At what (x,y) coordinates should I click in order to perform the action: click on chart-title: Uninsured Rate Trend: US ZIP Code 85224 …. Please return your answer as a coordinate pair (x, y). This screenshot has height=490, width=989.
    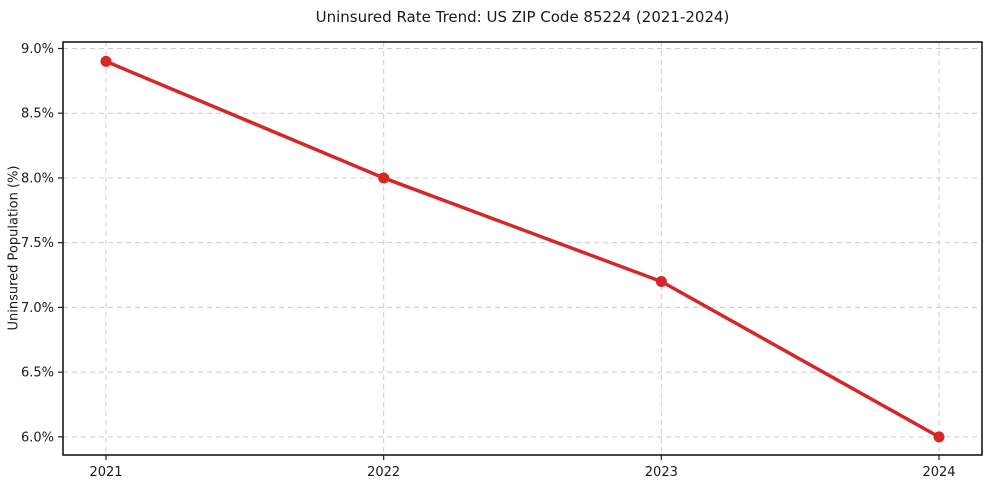
    Looking at the image, I should click on (522, 17).